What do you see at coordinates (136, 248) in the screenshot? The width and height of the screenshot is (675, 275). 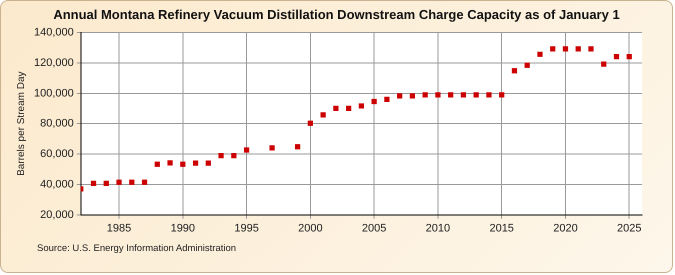 I see `source-note: Source: U.S. Energy Information Administration` at bounding box center [136, 248].